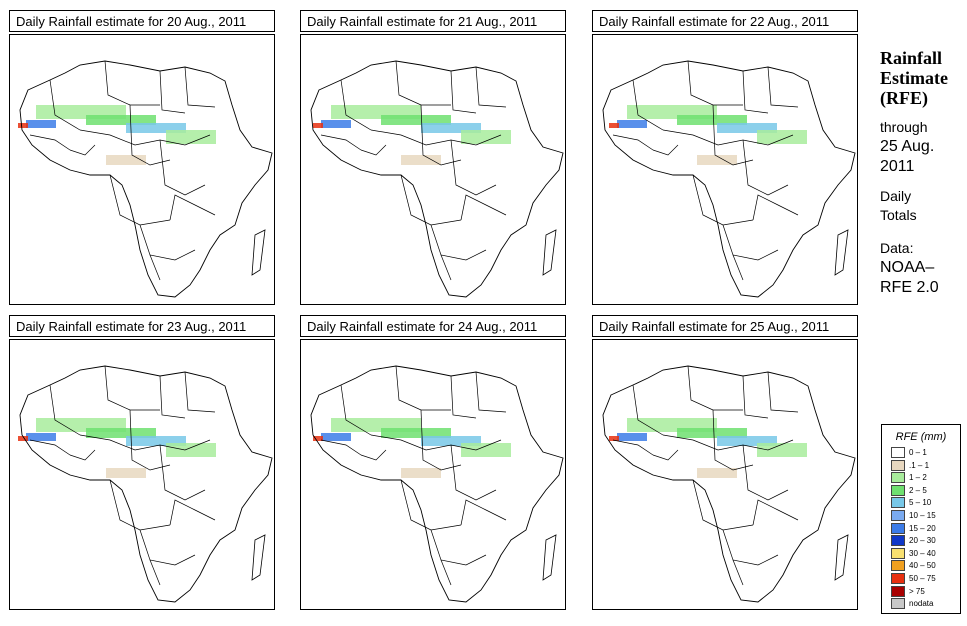 This screenshot has width=967, height=626. I want to click on legend-item: 5 – 10, so click(922, 503).